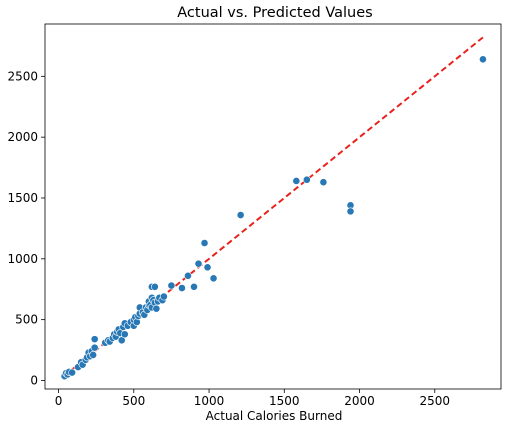 This screenshot has height=425, width=507. I want to click on chart-title: Actual vs. Predicted Values, so click(274, 13).